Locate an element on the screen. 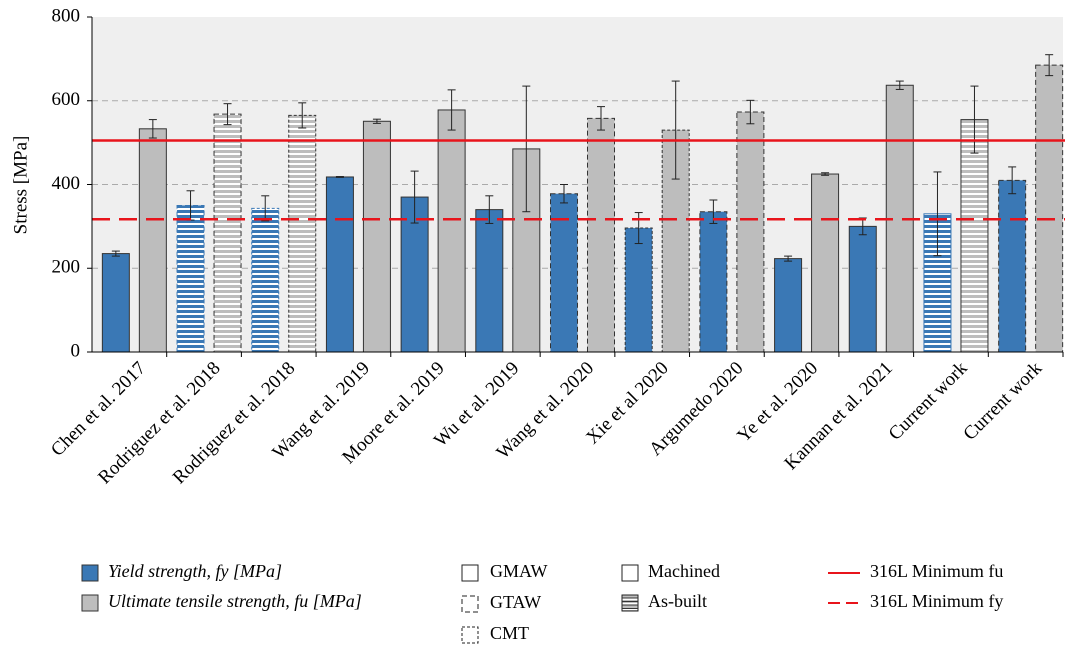 This screenshot has height=651, width=1065. y-tick-label: 0 is located at coordinates (76, 350).